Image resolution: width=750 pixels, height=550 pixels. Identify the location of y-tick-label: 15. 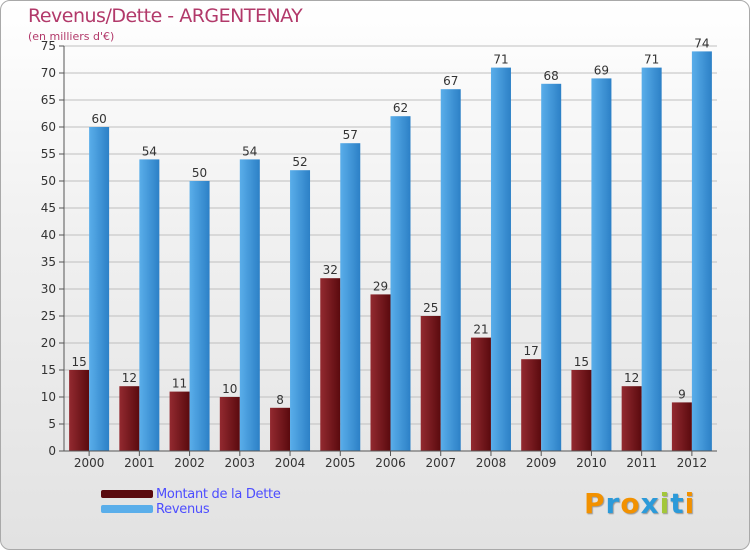
(48, 370).